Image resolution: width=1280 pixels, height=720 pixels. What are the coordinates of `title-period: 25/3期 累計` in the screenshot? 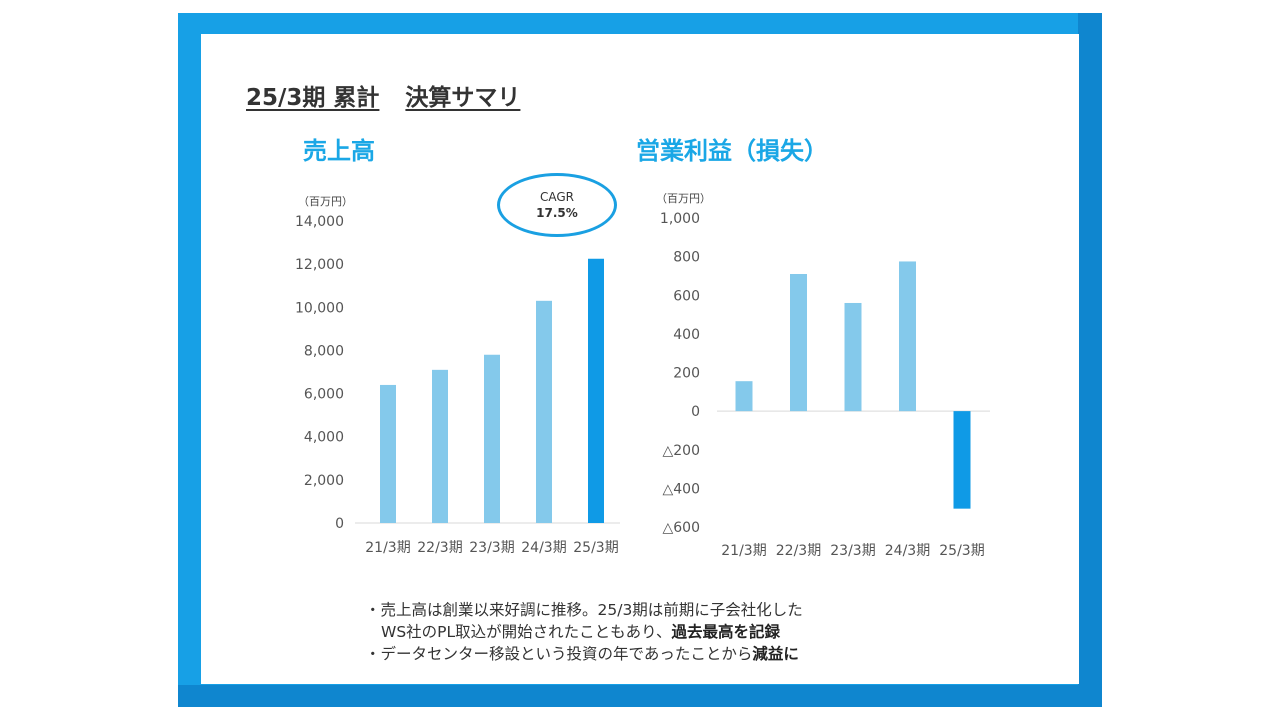 It's located at (313, 98).